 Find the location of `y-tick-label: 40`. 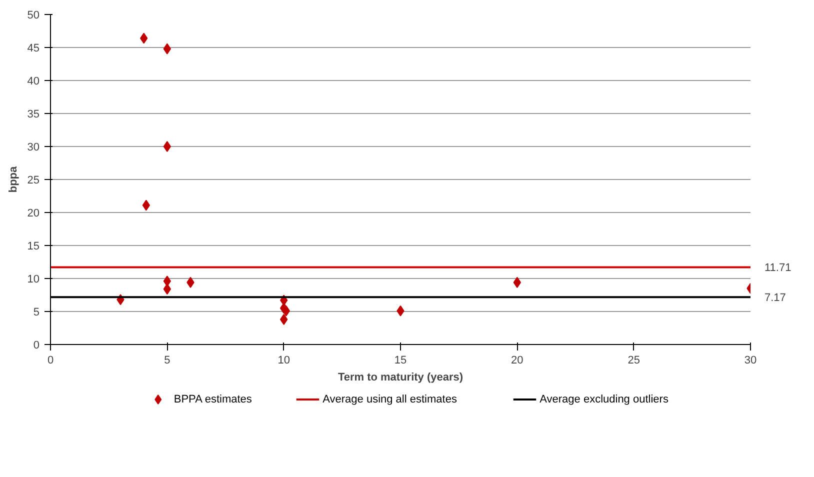

y-tick-label: 40 is located at coordinates (33, 82).